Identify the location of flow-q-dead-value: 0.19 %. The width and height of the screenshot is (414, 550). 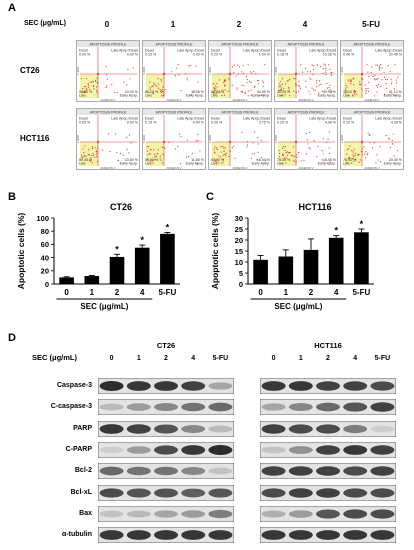
(151, 123).